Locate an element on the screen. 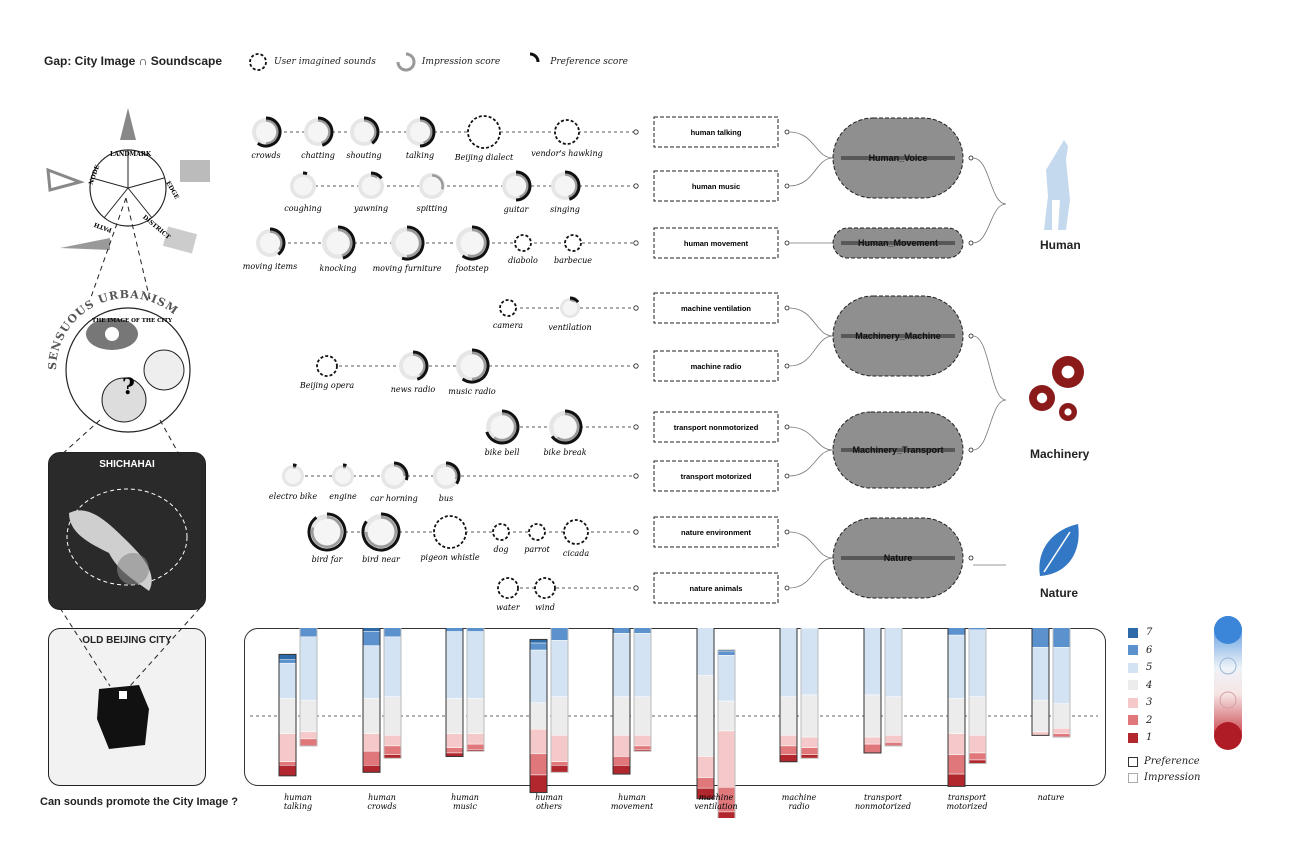 The height and width of the screenshot is (864, 1296). legend-preference-text: Preference is located at coordinates (1172, 761).